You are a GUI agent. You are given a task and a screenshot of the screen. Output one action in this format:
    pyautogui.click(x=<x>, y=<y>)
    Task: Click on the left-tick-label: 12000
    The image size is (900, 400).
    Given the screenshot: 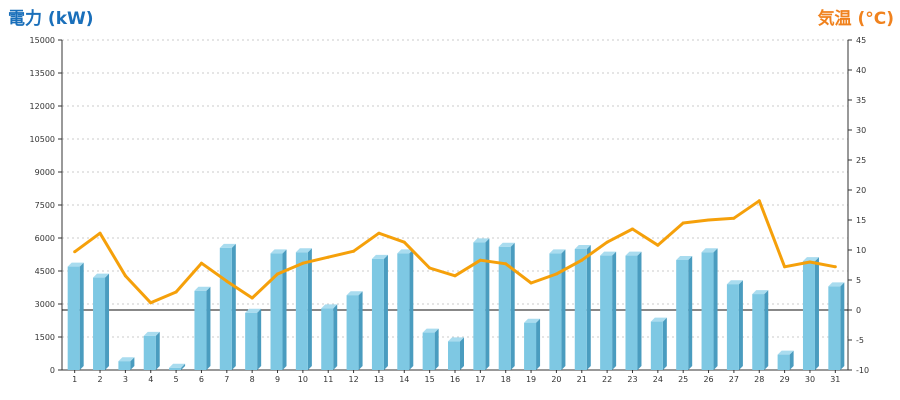 What is the action you would take?
    pyautogui.click(x=42, y=106)
    